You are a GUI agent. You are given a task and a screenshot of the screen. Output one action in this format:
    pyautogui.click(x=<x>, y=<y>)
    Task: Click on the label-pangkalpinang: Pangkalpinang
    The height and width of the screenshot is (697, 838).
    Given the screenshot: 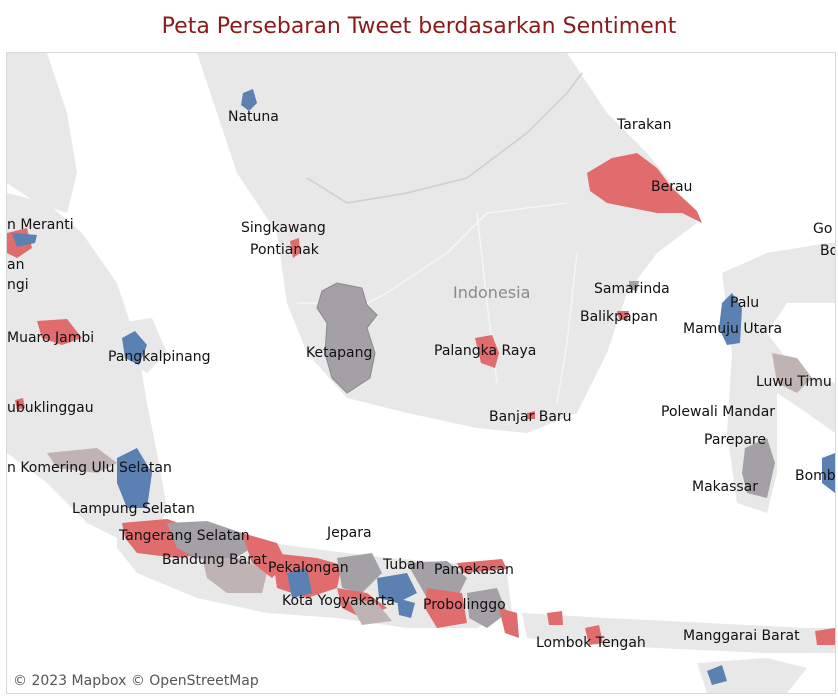 What is the action you would take?
    pyautogui.click(x=159, y=357)
    